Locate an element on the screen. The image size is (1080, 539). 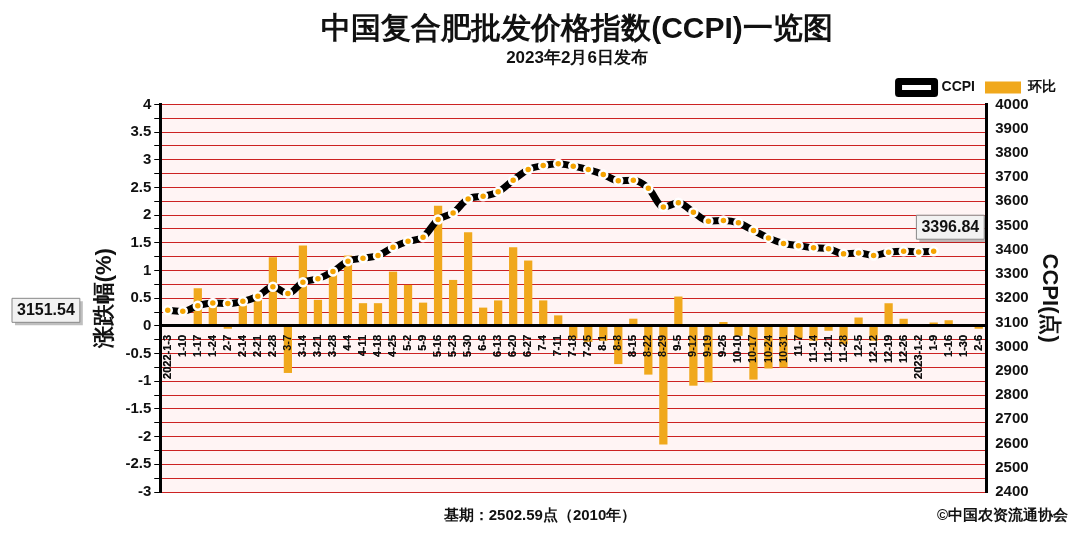
y-tick-label: 1.5 is located at coordinates (141, 241).